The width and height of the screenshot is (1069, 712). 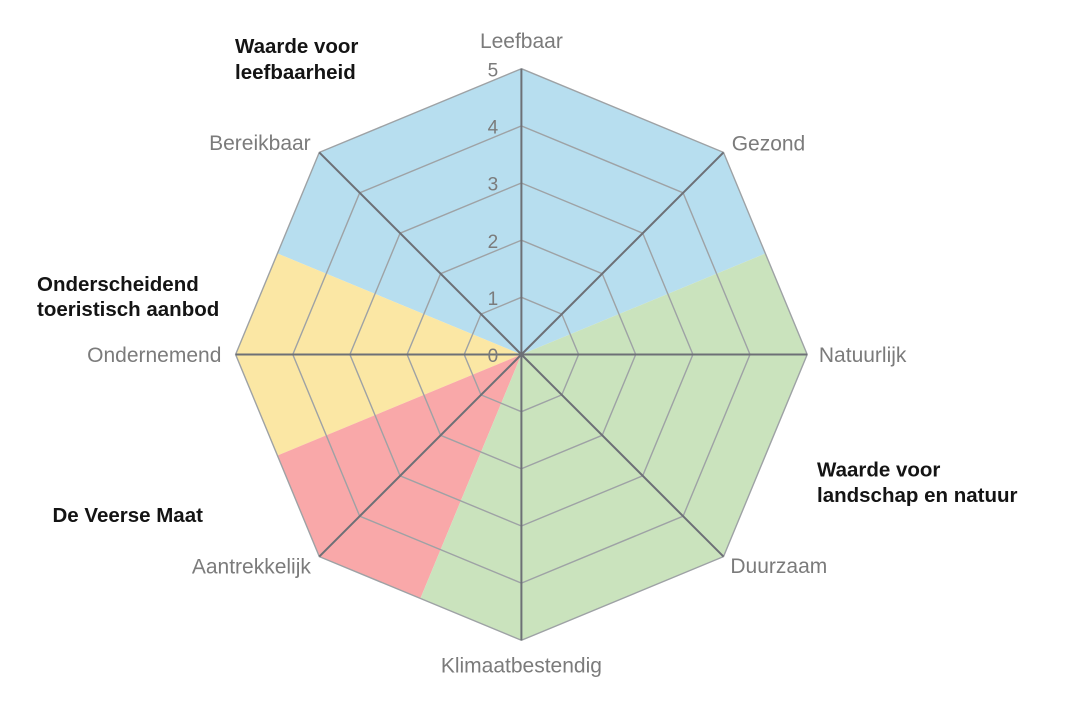 I want to click on svg-text: 2, so click(x=493, y=242).